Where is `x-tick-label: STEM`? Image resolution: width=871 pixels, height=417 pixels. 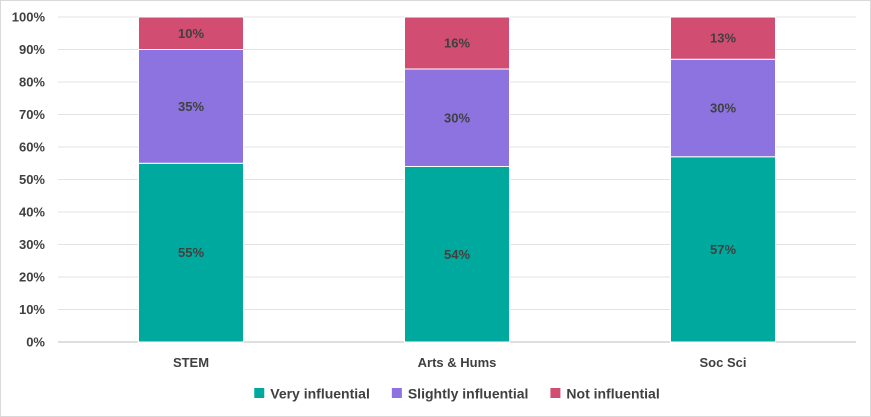 x-tick-label: STEM is located at coordinates (191, 362).